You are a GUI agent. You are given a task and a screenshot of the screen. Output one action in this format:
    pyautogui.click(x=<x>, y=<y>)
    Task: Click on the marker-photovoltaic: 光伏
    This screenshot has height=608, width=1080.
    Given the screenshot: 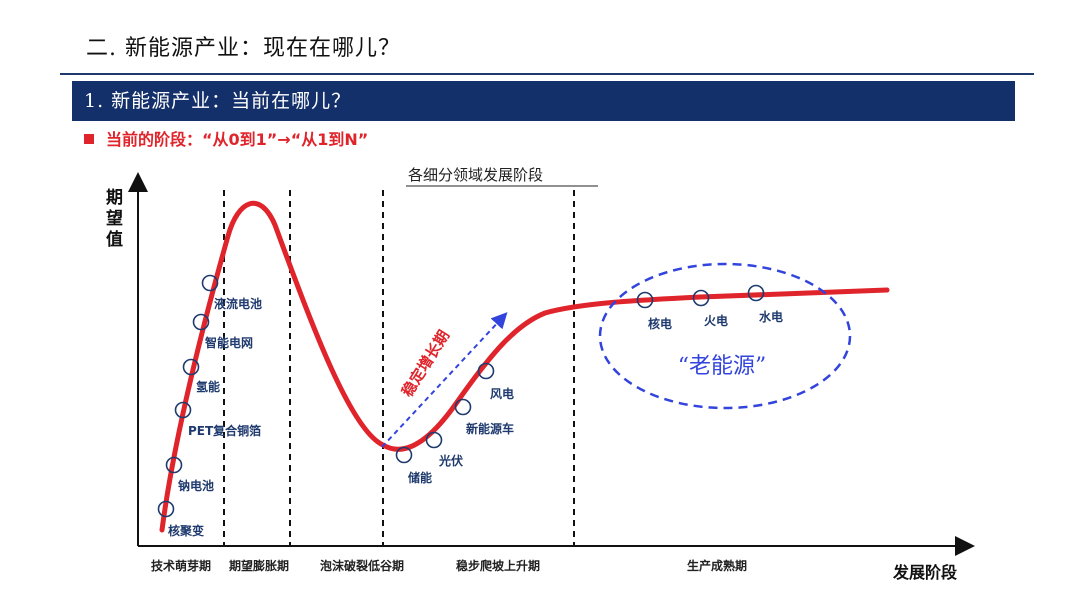 What is the action you would take?
    pyautogui.click(x=444, y=449)
    